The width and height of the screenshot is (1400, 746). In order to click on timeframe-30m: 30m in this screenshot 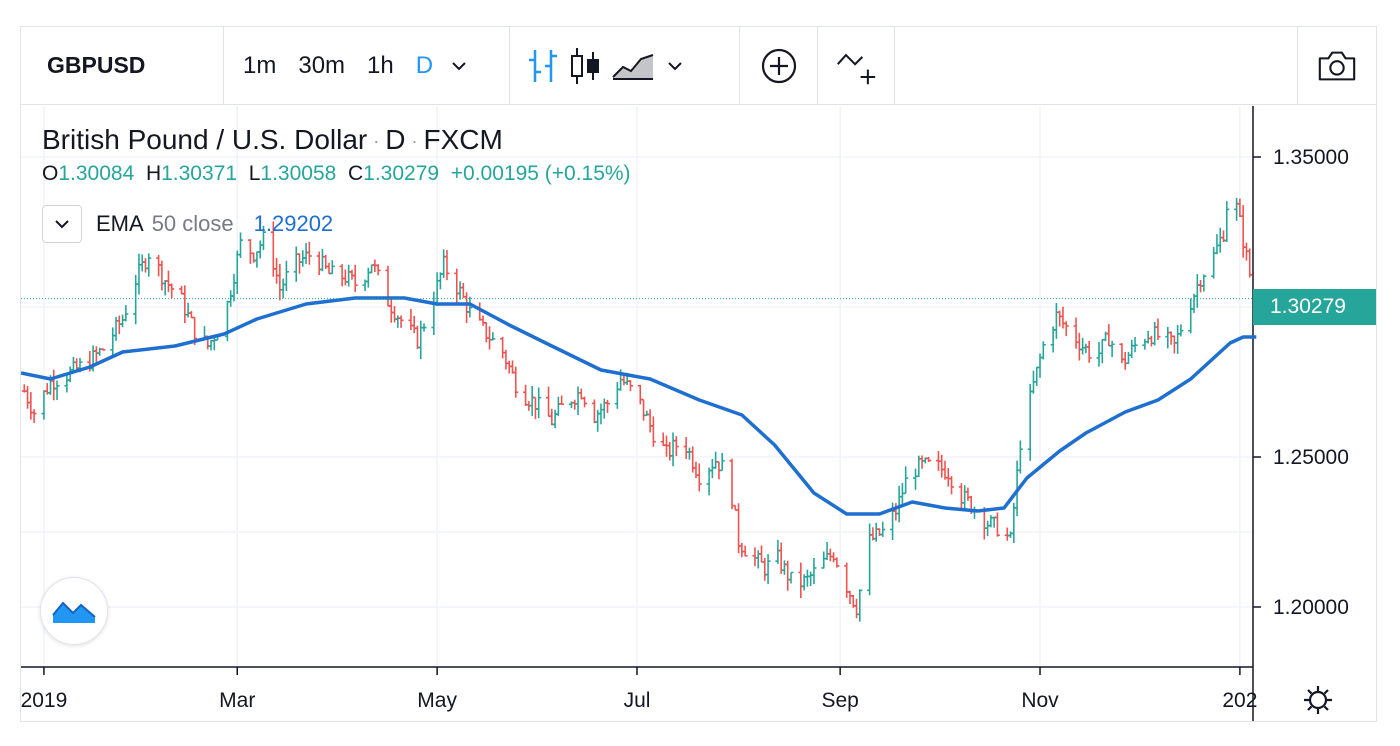, I will do `click(322, 65)`.